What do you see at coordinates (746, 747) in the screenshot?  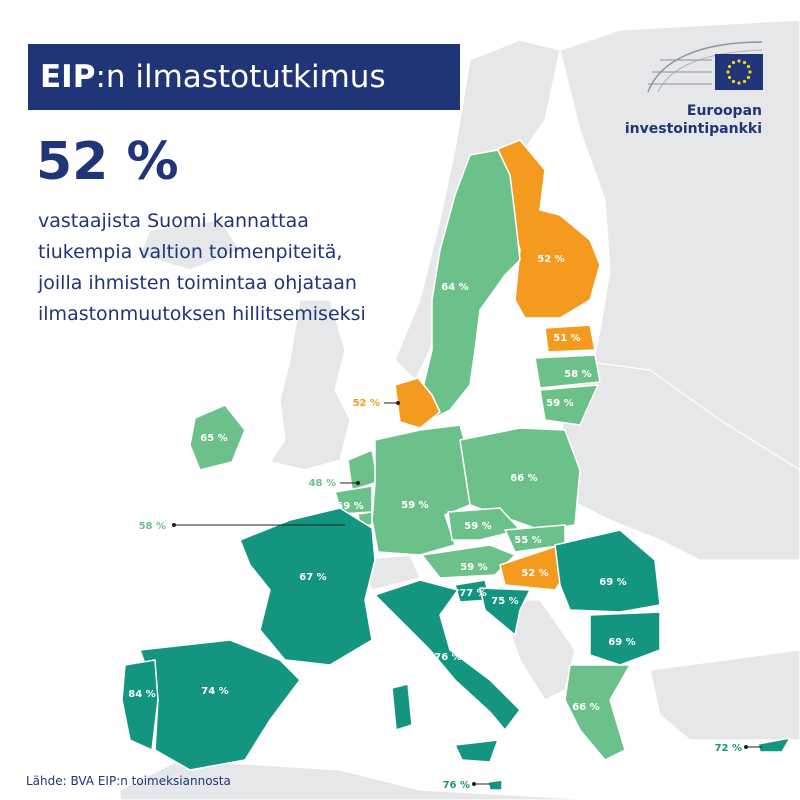 I see `leader-dot-cyprus` at bounding box center [746, 747].